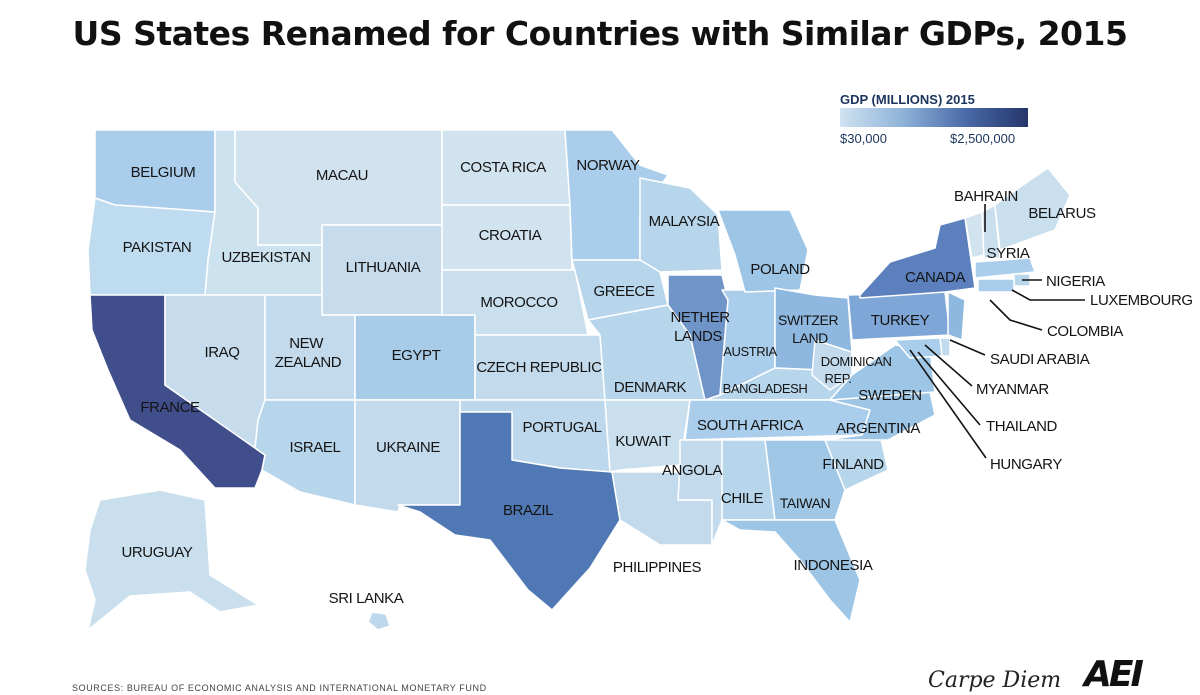 This screenshot has height=695, width=1200. What do you see at coordinates (1005, 268) in the screenshot?
I see `state-ma` at bounding box center [1005, 268].